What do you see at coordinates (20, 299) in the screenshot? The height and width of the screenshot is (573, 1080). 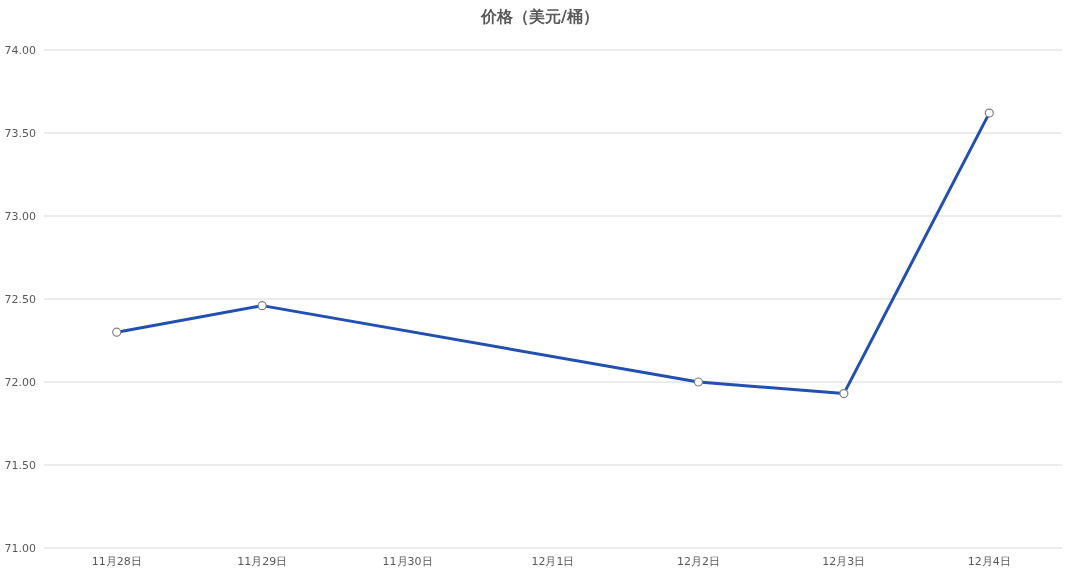 I see `y-tick-label: 72.50` at bounding box center [20, 299].